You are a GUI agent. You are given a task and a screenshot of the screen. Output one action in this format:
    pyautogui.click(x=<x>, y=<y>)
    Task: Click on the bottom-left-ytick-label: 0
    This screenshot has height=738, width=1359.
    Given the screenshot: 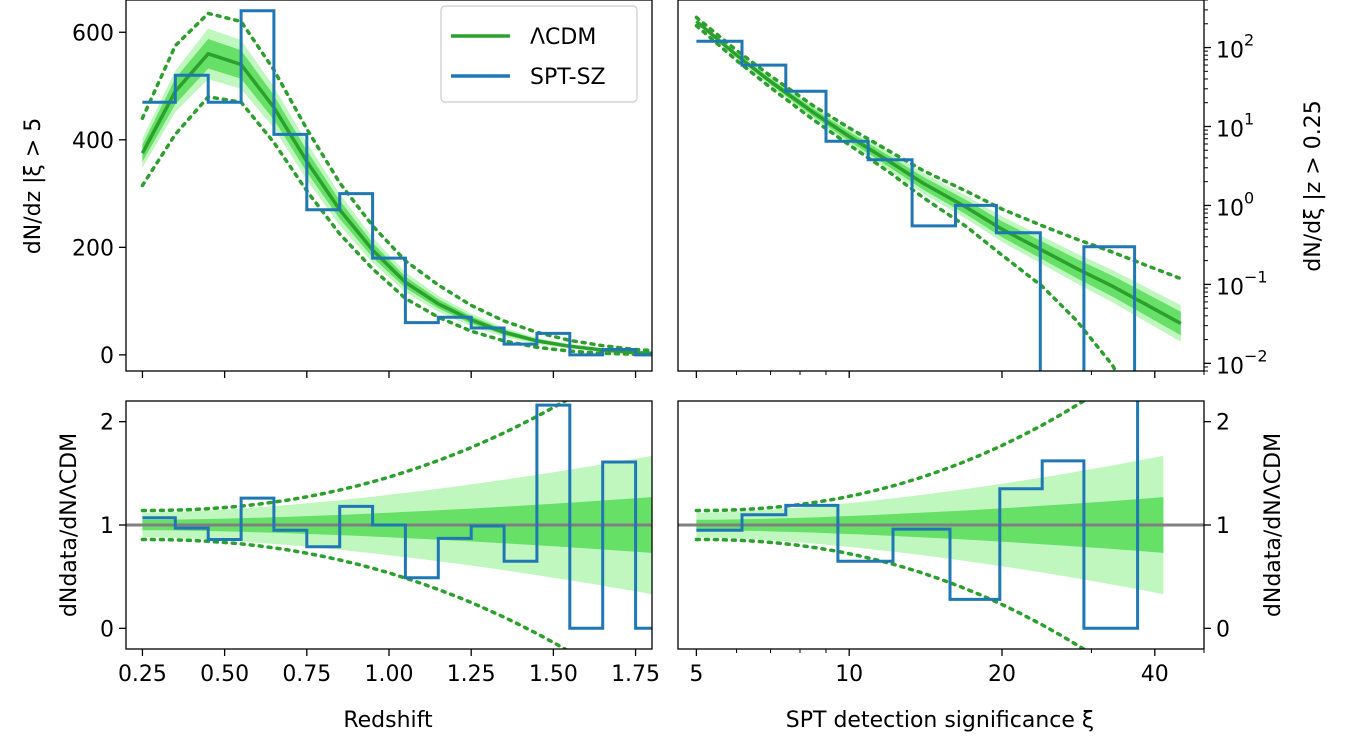 What is the action you would take?
    pyautogui.click(x=107, y=629)
    